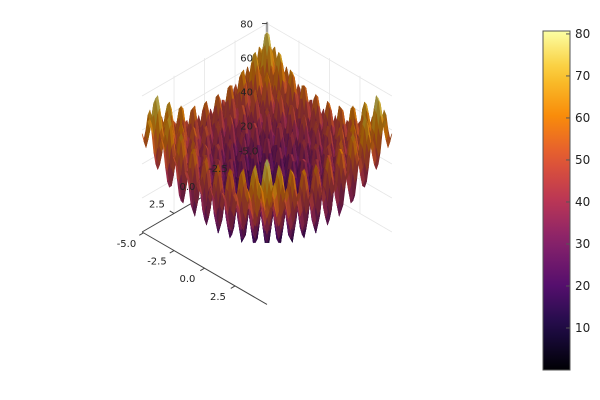  What do you see at coordinates (157, 205) in the screenshot?
I see `x-tick-label: 2.5` at bounding box center [157, 205].